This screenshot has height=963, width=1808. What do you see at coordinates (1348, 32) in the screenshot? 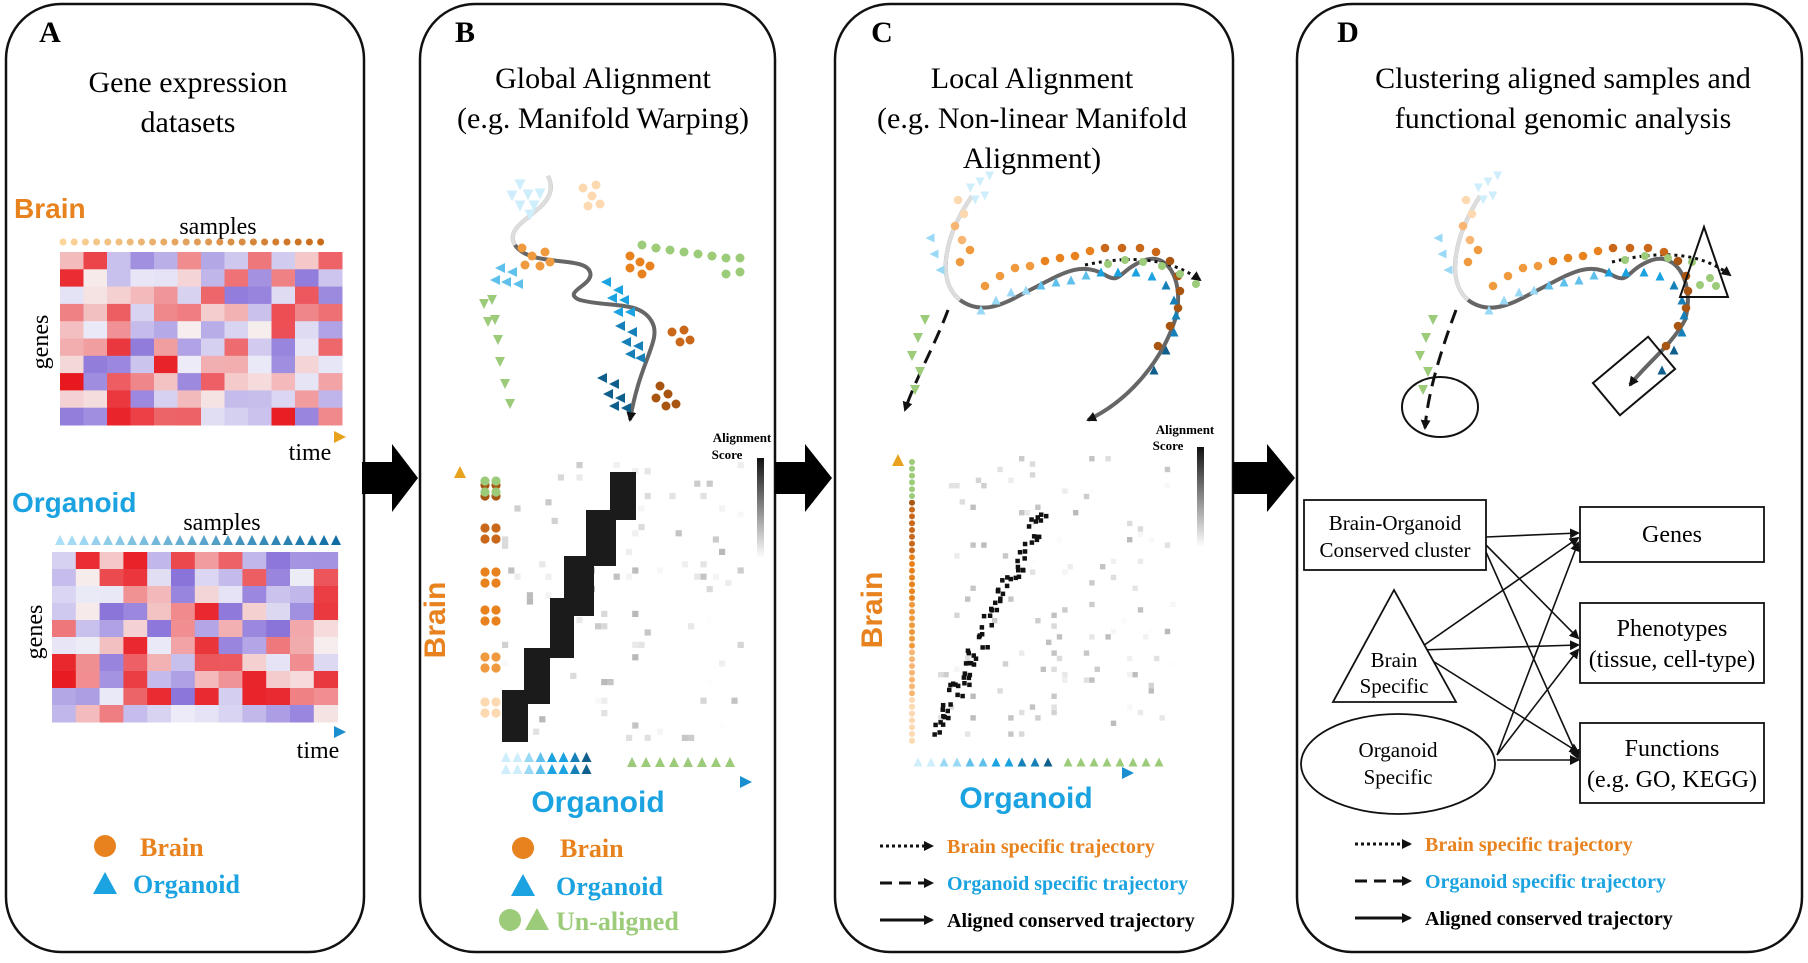
I see `panel-letter-d: D` at bounding box center [1348, 32].